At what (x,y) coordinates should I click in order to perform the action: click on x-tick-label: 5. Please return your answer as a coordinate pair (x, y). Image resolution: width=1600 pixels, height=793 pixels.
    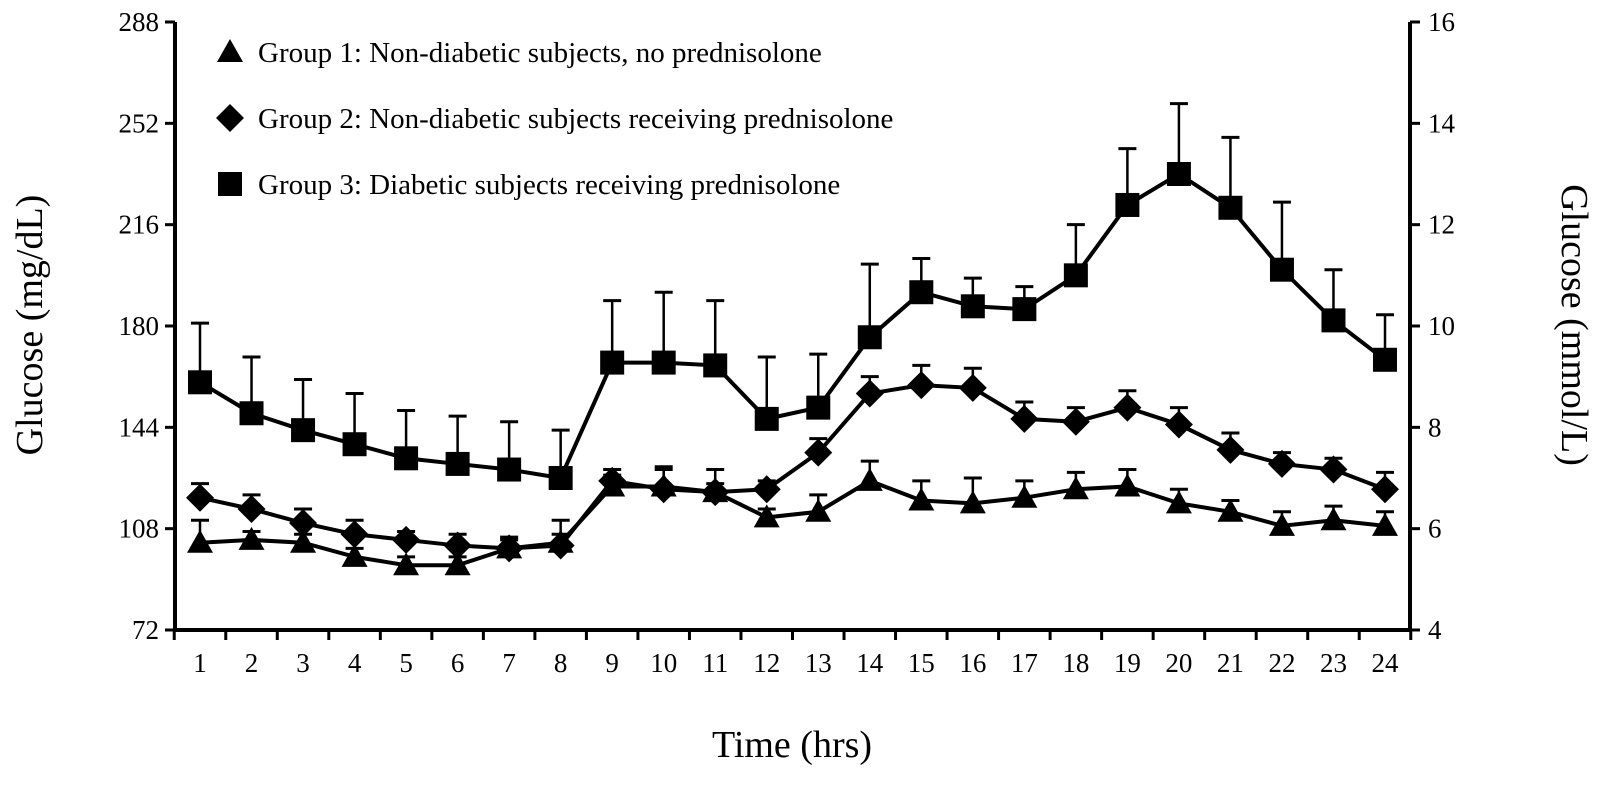
    Looking at the image, I should click on (406, 663).